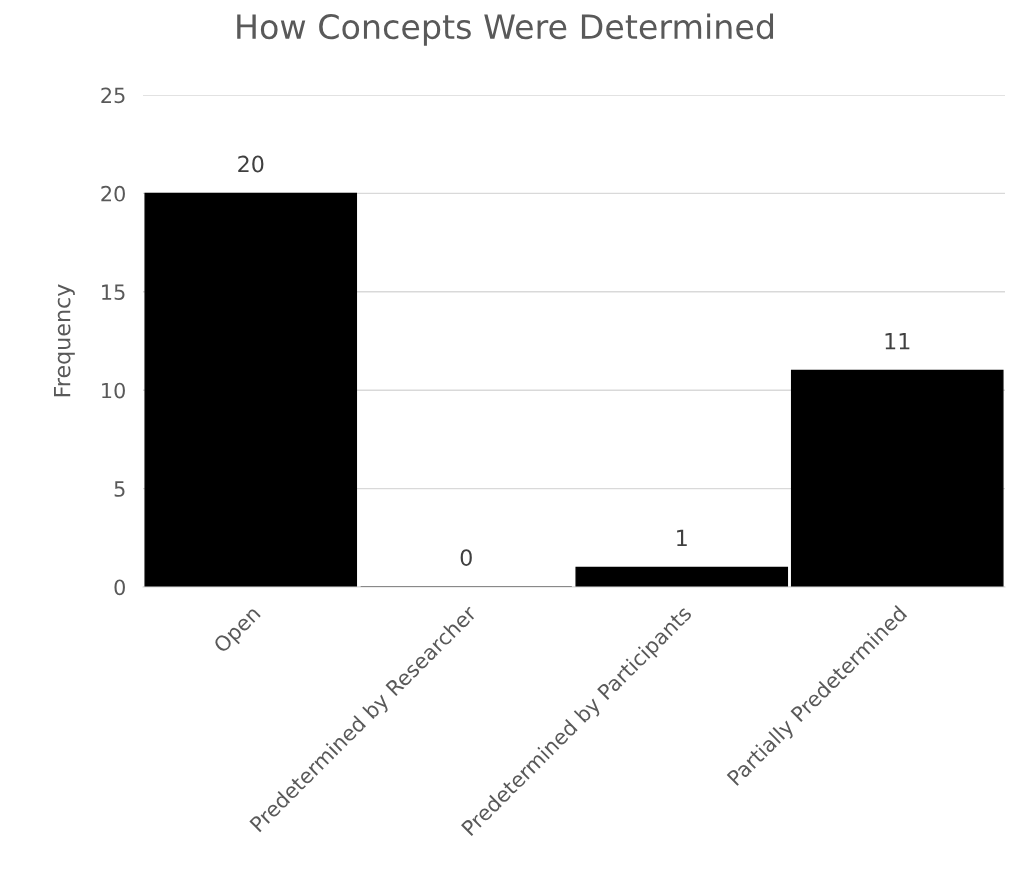 Image resolution: width=1010 pixels, height=896 pixels. I want to click on y-axis-title: Frequency, so click(64, 340).